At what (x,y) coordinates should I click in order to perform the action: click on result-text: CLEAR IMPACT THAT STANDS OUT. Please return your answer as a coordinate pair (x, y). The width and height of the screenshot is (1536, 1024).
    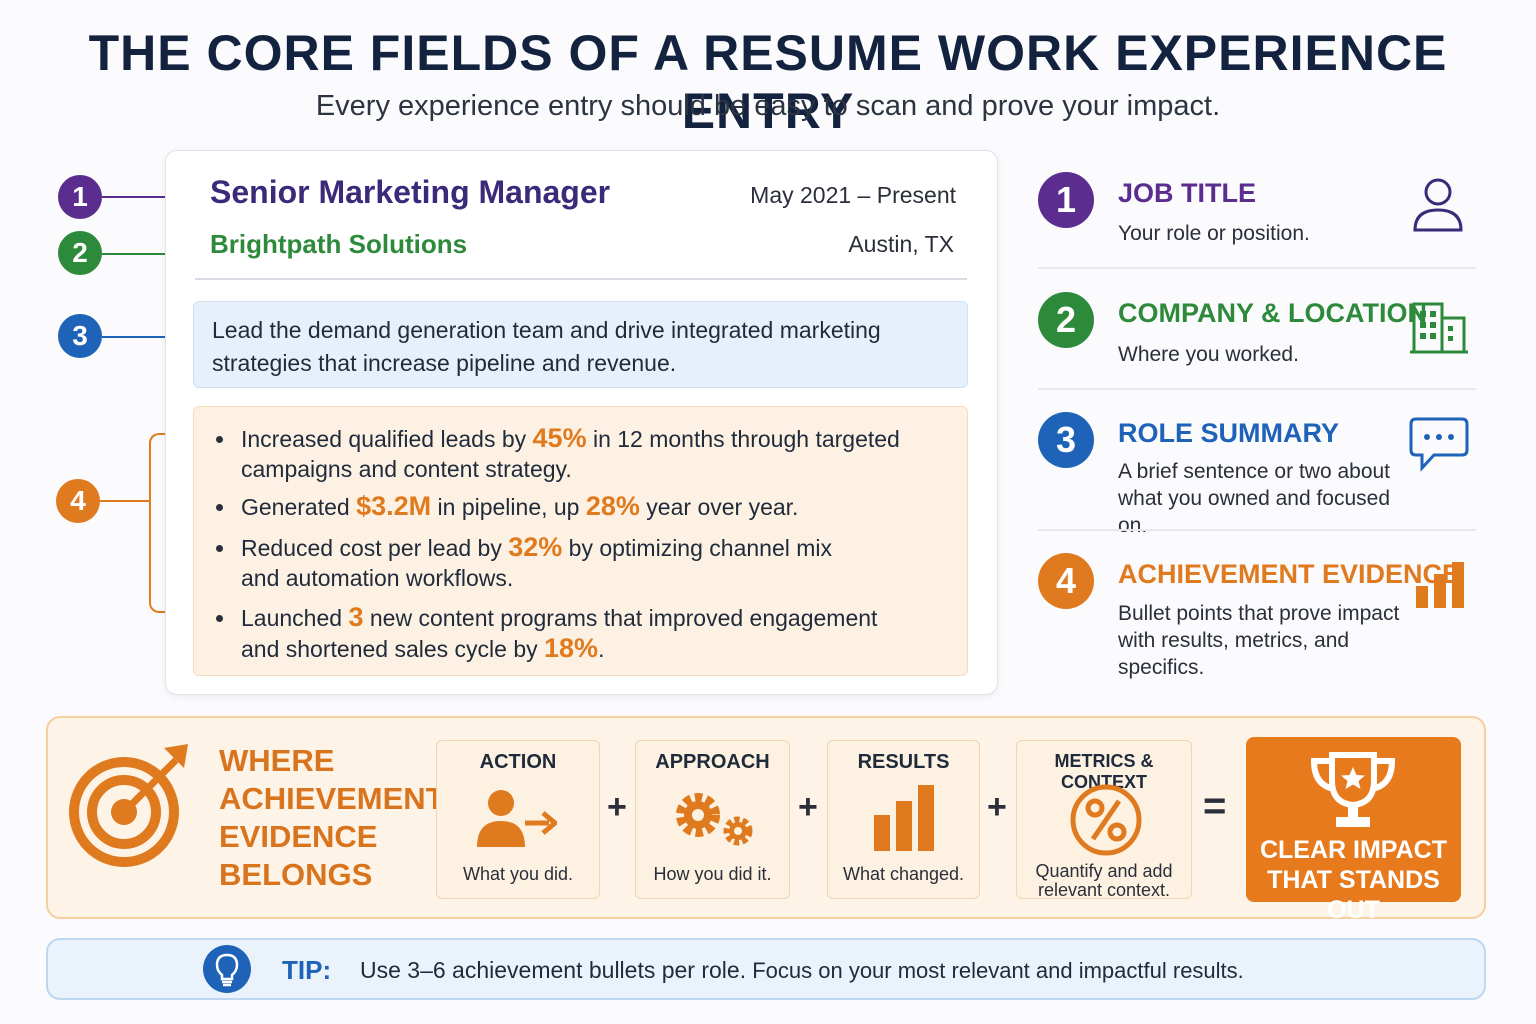
    Looking at the image, I should click on (1353, 880).